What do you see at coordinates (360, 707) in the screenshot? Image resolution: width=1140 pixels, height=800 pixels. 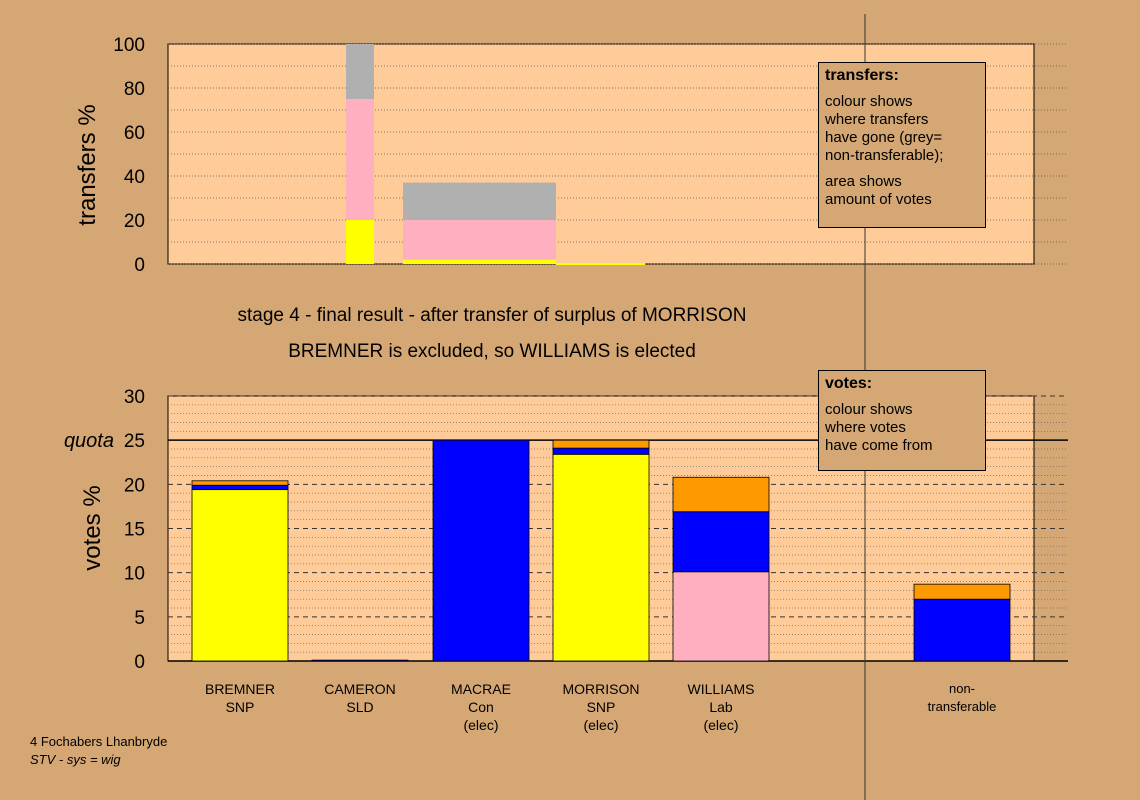 I see `candidate-party: SLD` at bounding box center [360, 707].